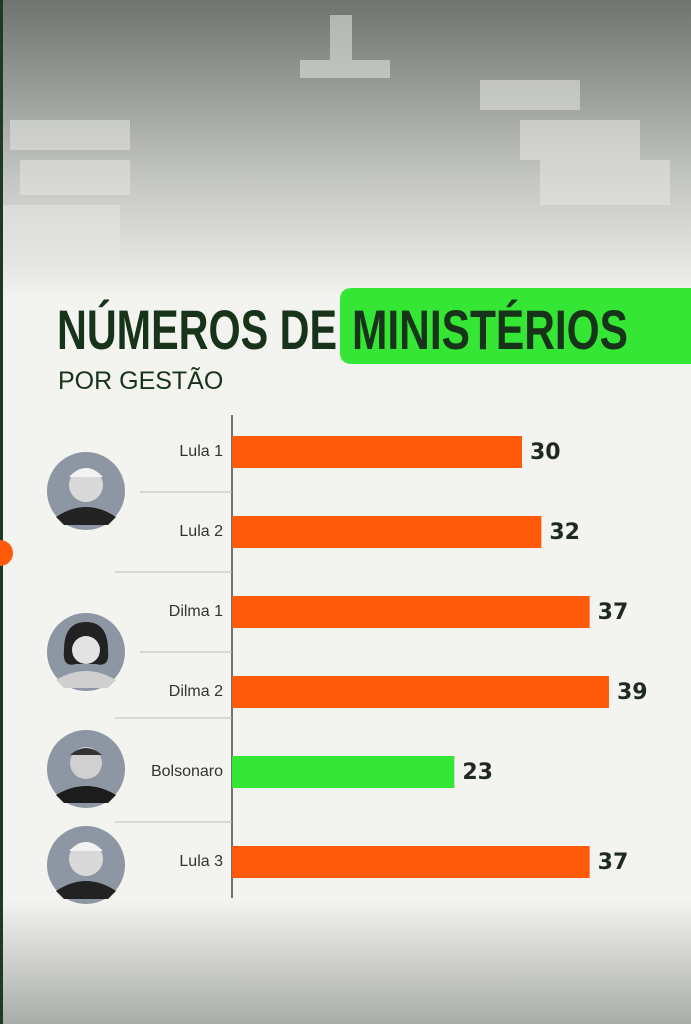 This screenshot has width=691, height=1024. Describe the element at coordinates (632, 692) in the screenshot. I see `value-label: 39` at that location.